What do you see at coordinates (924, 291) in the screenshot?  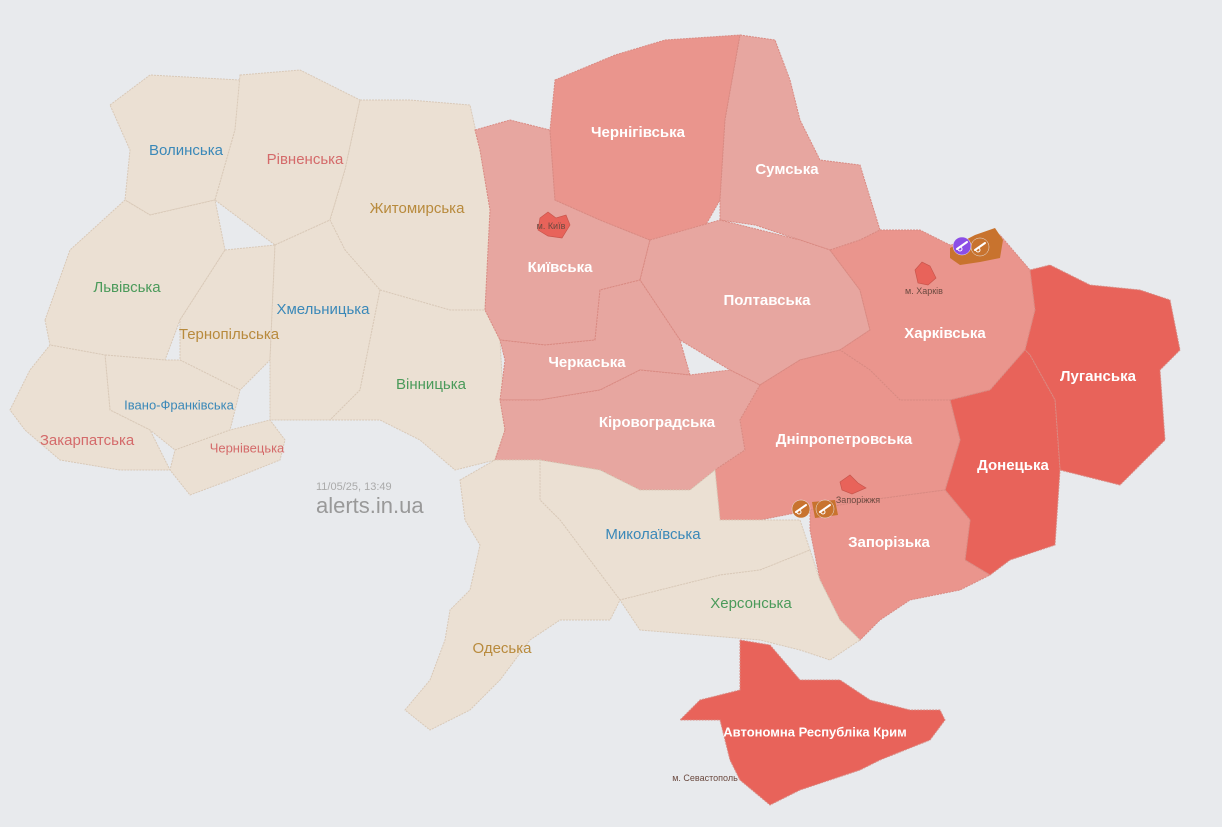 I see `city-label: м. Харків` at bounding box center [924, 291].